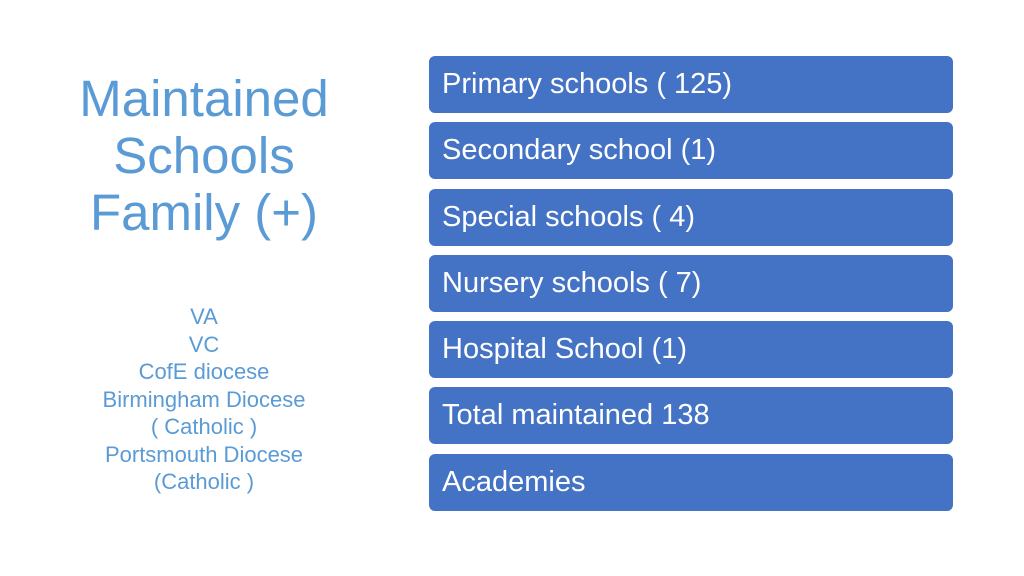 The height and width of the screenshot is (576, 1024). Describe the element at coordinates (691, 217) in the screenshot. I see `box-special-schools: Special schools ( 4)` at that location.